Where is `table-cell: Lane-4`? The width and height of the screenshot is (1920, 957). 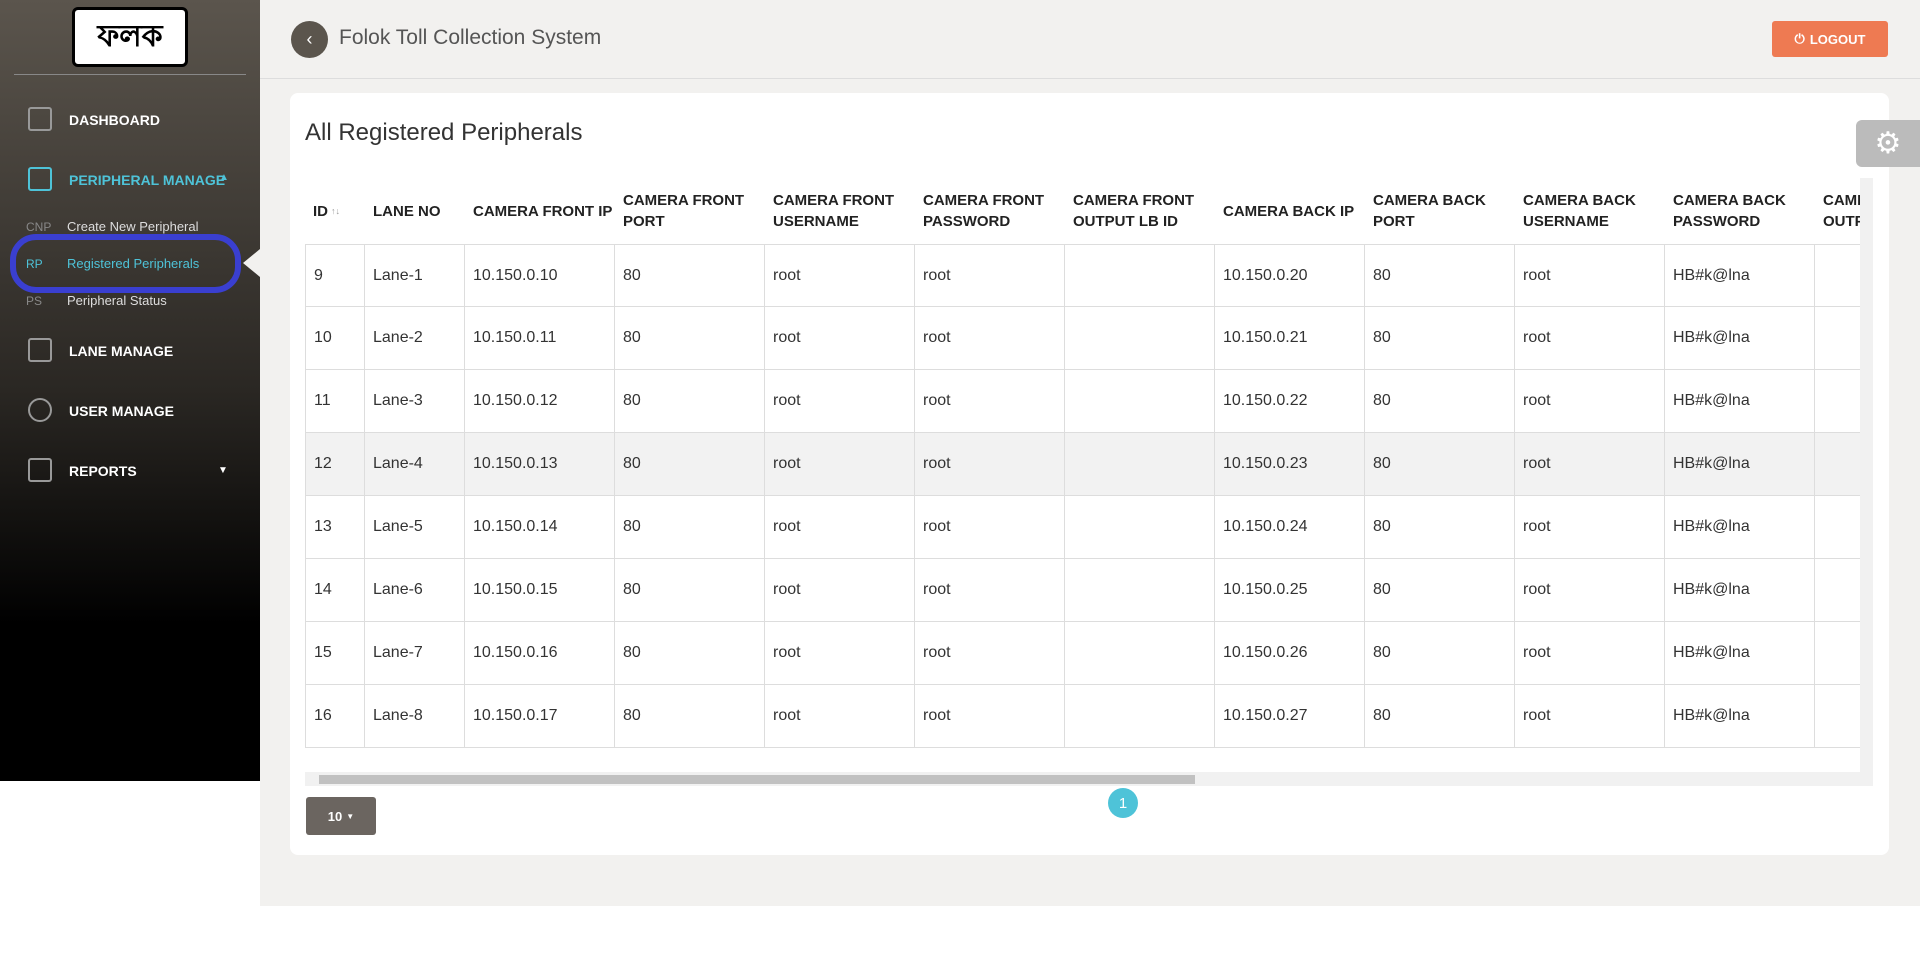 table-cell: Lane-4 is located at coordinates (415, 464).